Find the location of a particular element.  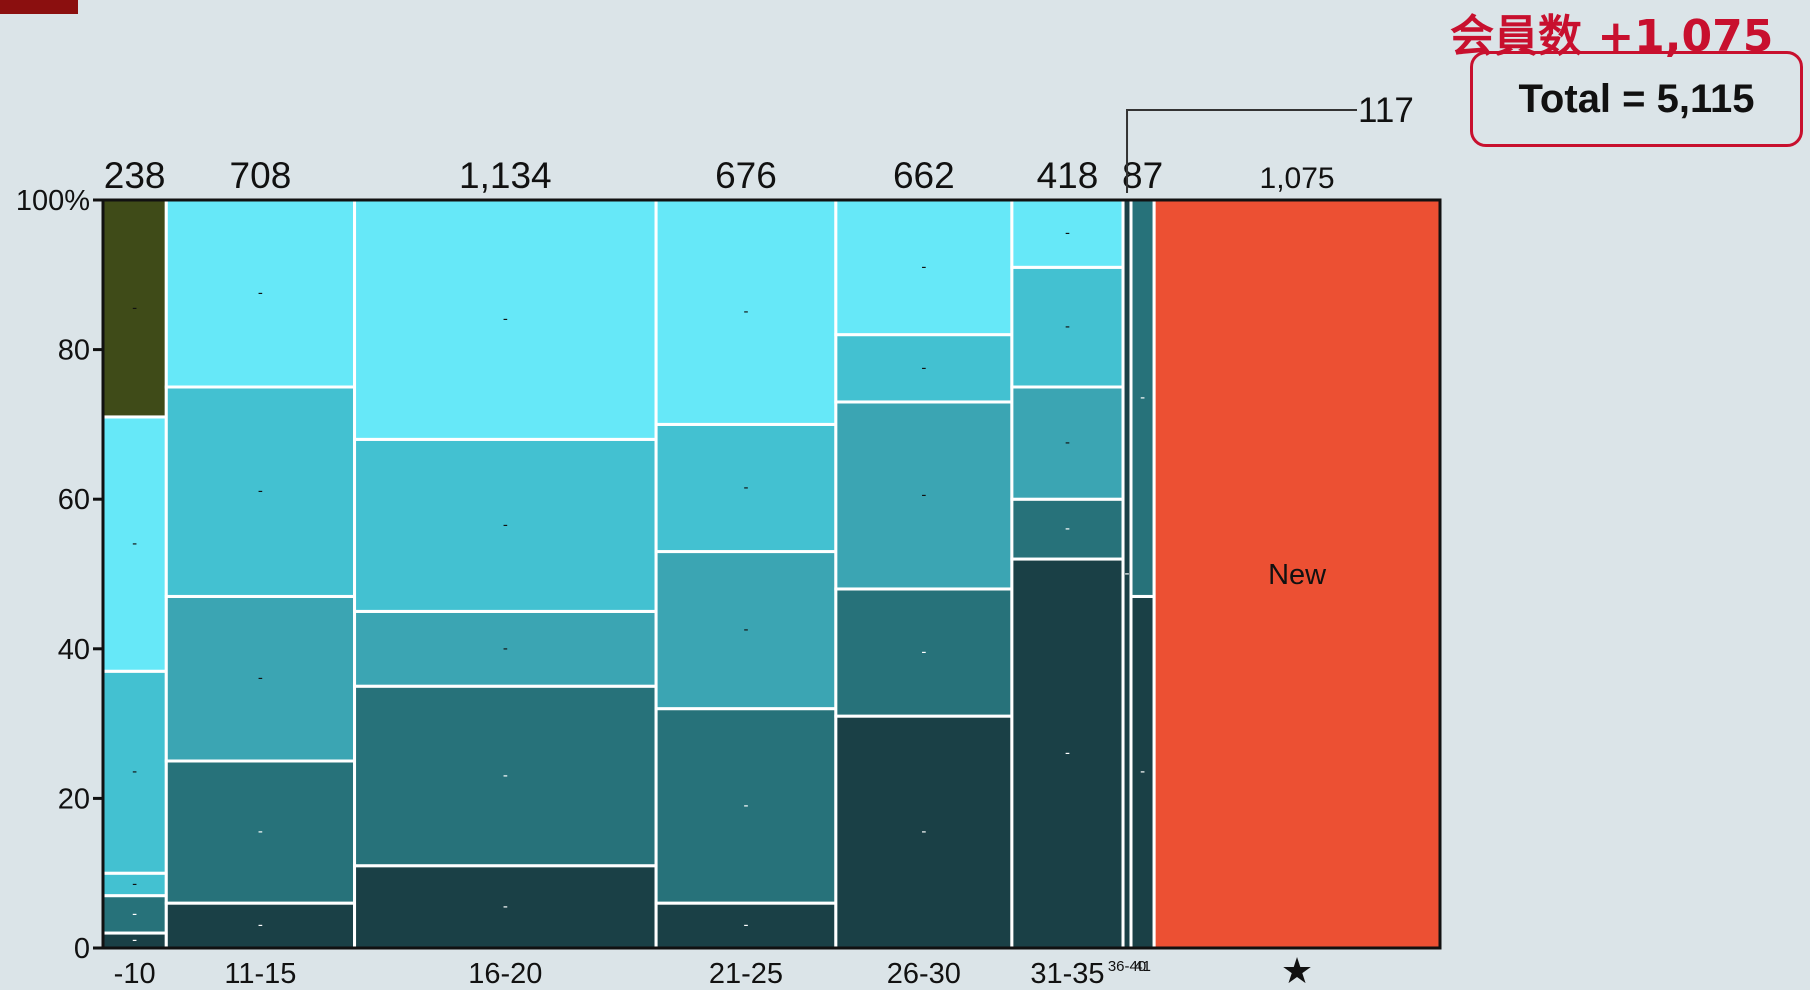

x-tick-2125: 21-25 is located at coordinates (746, 974).